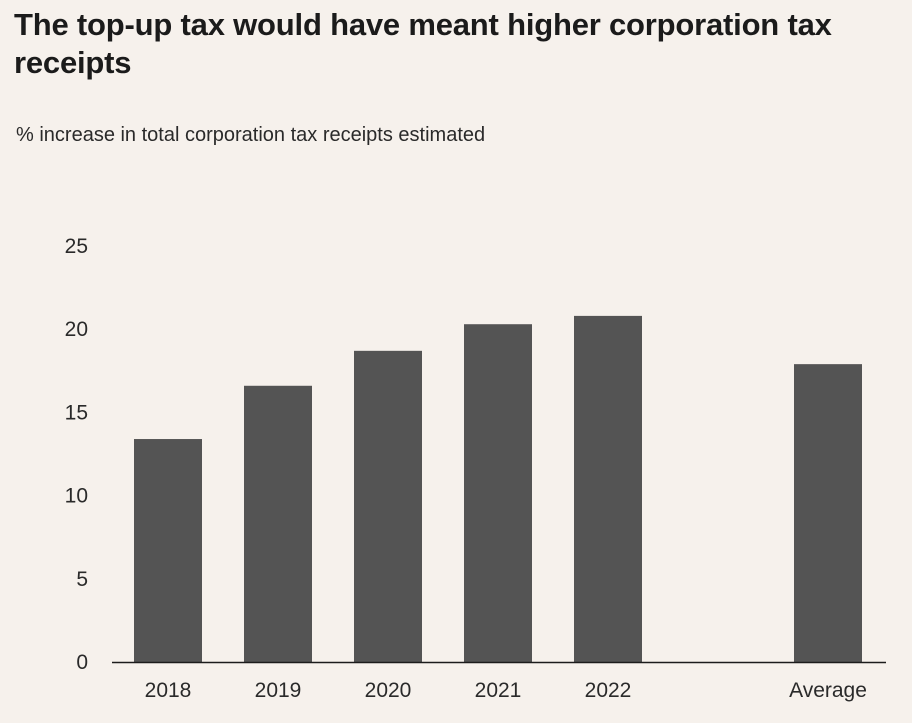 The height and width of the screenshot is (723, 912). What do you see at coordinates (168, 690) in the screenshot?
I see `x-tick-label: 2018` at bounding box center [168, 690].